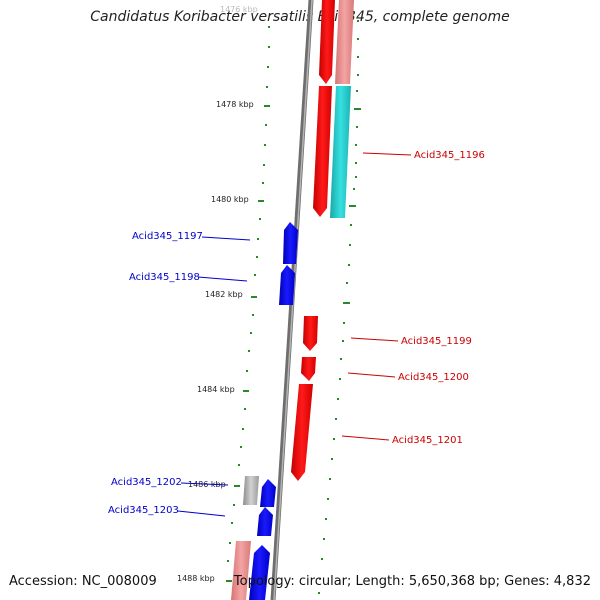  I want to click on forward-strand-track, so click(322, 240).